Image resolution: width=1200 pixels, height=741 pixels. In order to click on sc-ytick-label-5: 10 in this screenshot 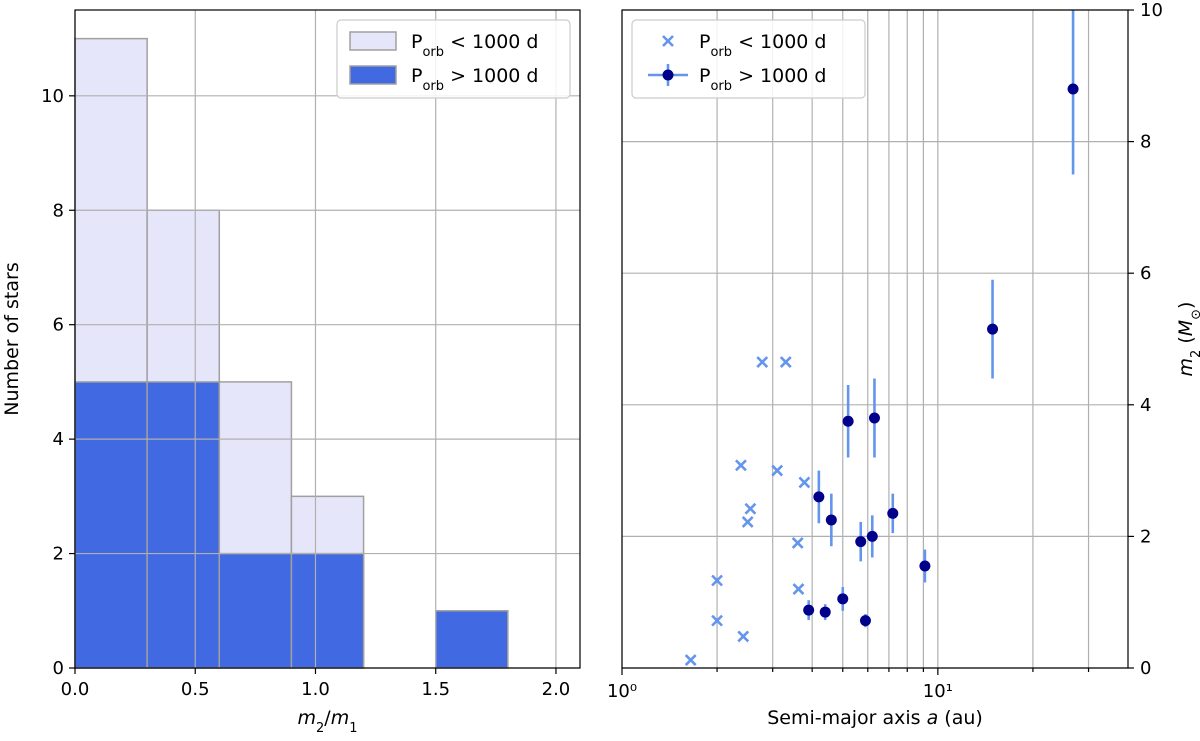, I will do `click(1151, 10)`.